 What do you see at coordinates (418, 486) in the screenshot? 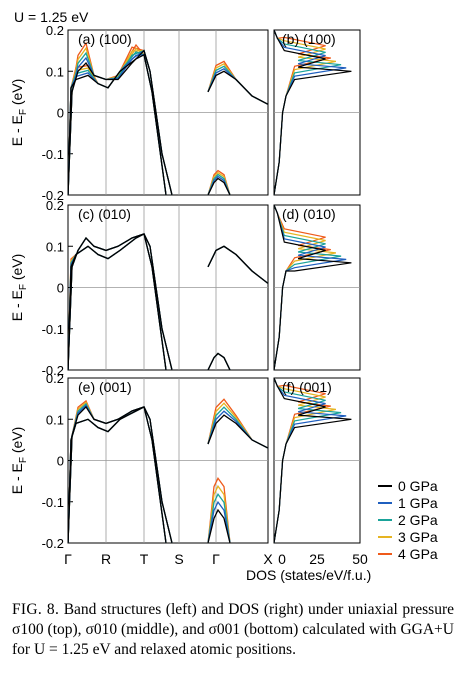
I see `legend-label: 0 GPa` at bounding box center [418, 486].